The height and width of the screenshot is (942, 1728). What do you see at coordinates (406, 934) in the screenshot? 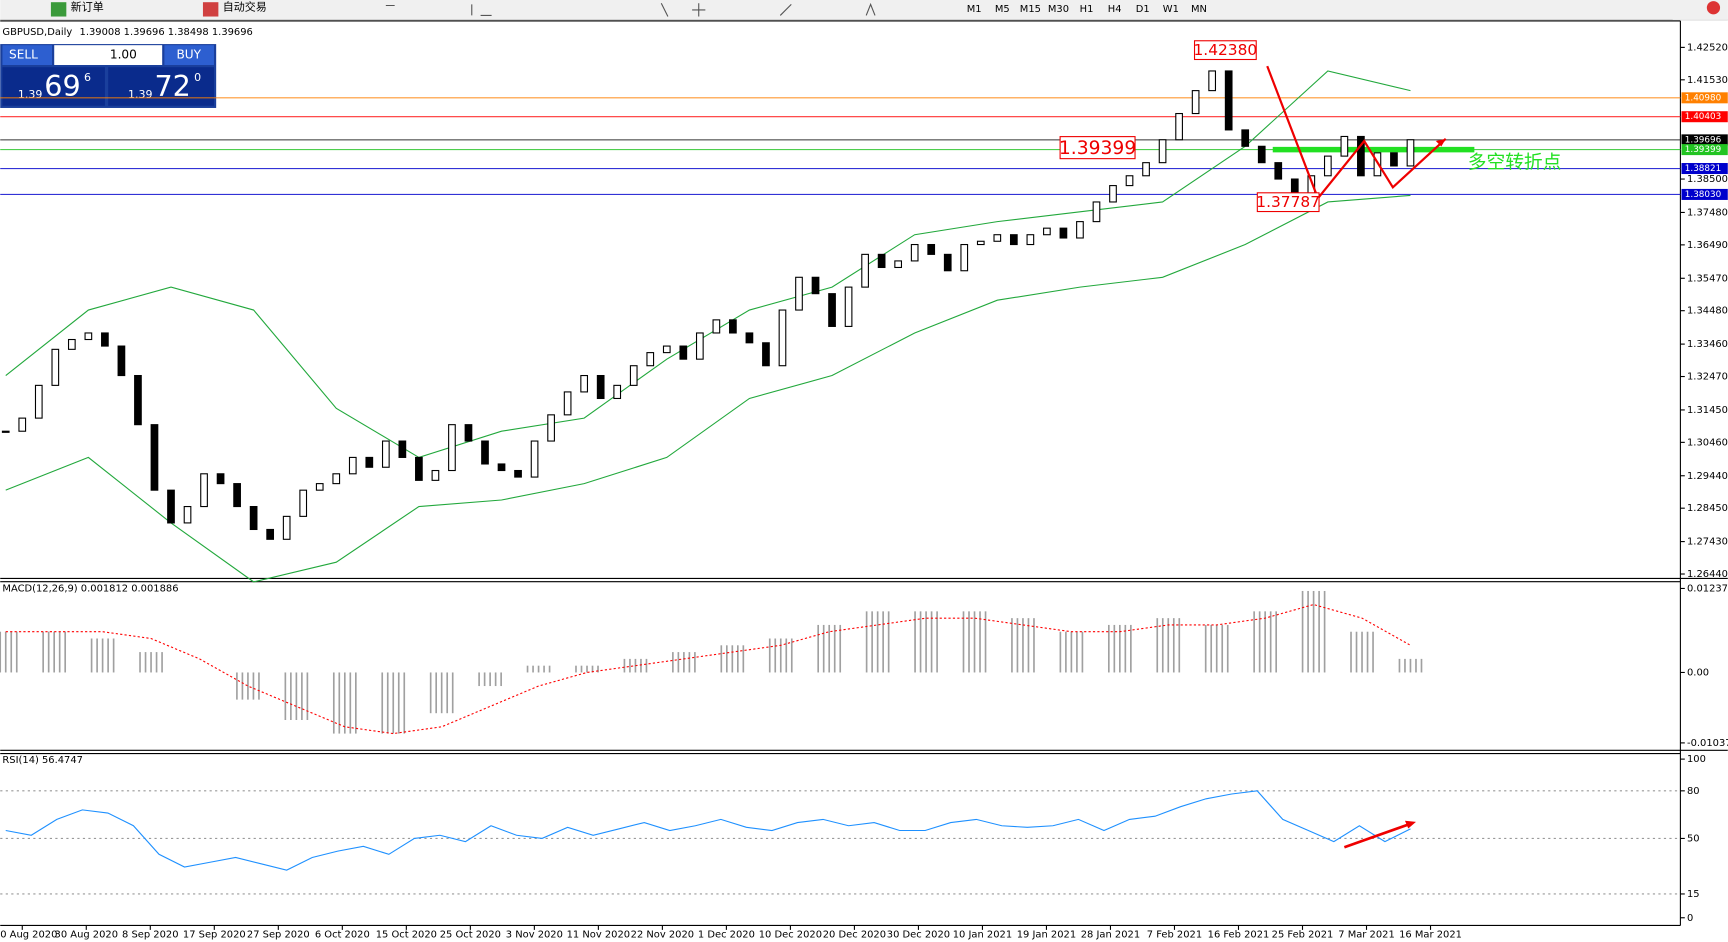
I see `x-tick-label: 15 Oct 2020` at bounding box center [406, 934].